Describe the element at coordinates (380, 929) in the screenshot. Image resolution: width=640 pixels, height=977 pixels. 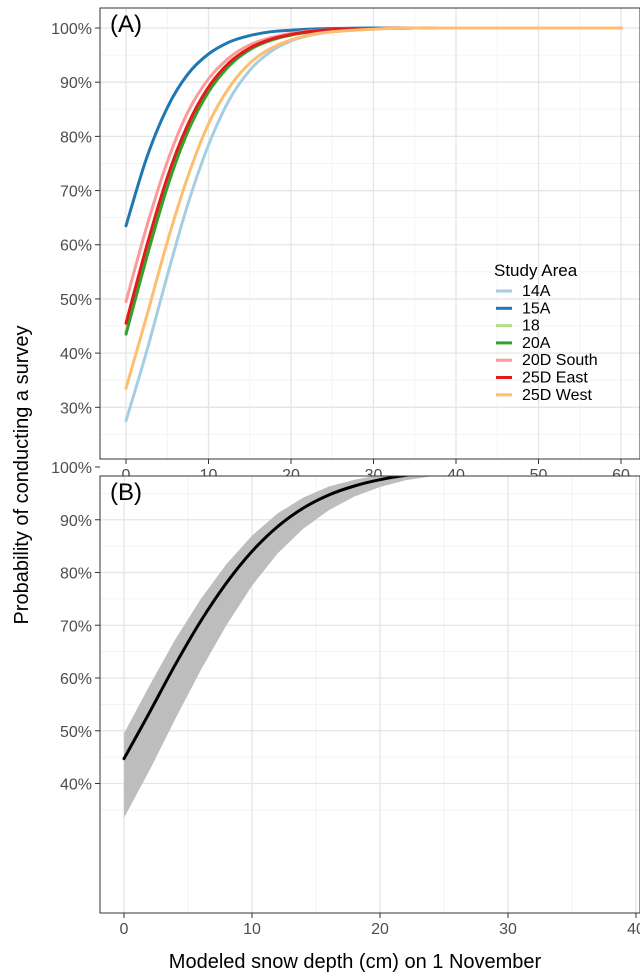
I see `x-tick-label: 20` at that location.